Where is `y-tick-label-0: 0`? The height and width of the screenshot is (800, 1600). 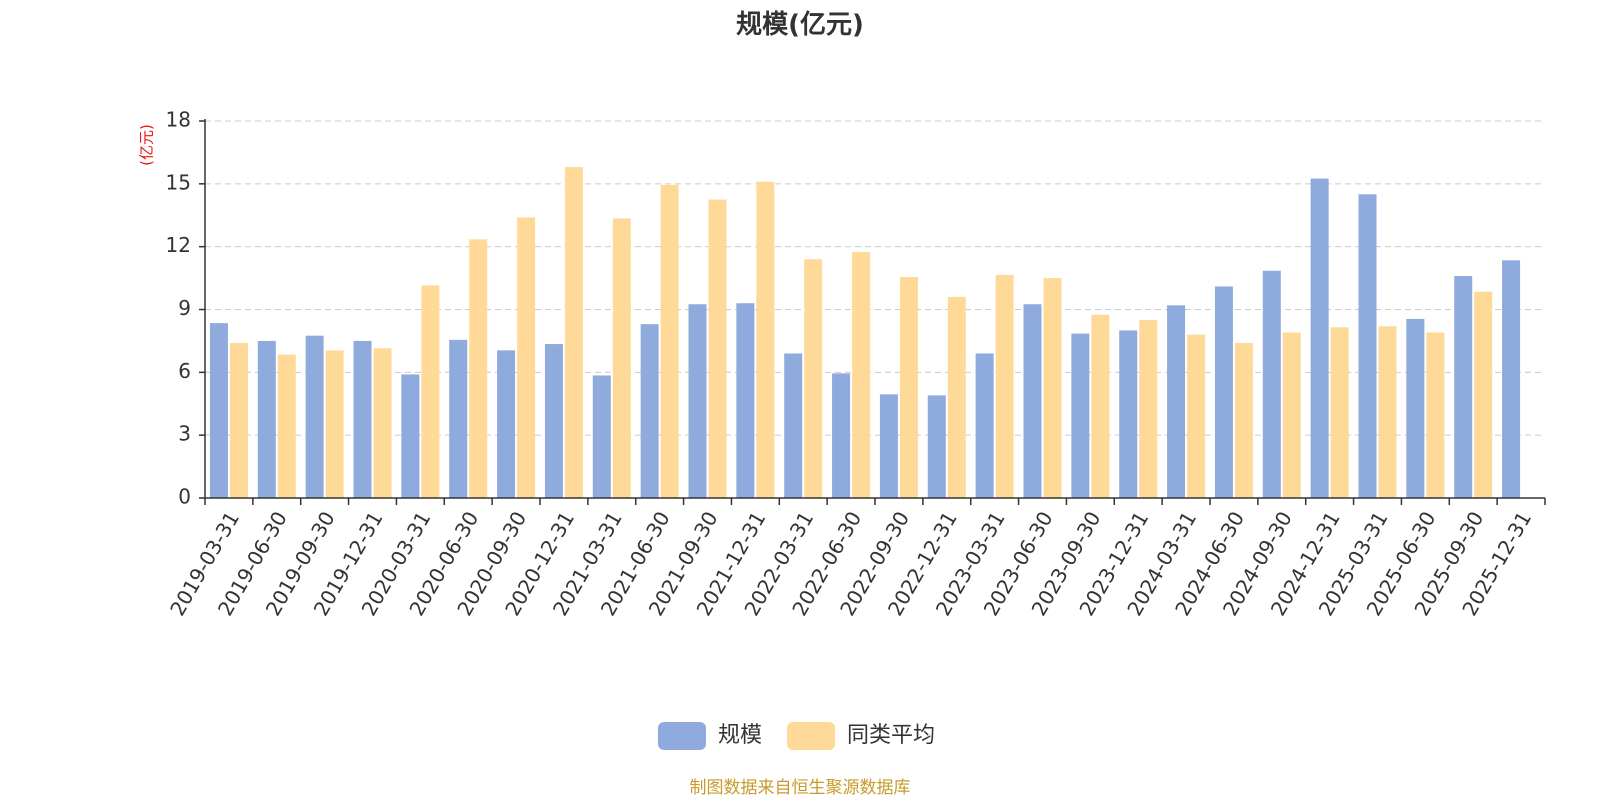
y-tick-label-0: 0 is located at coordinates (184, 497).